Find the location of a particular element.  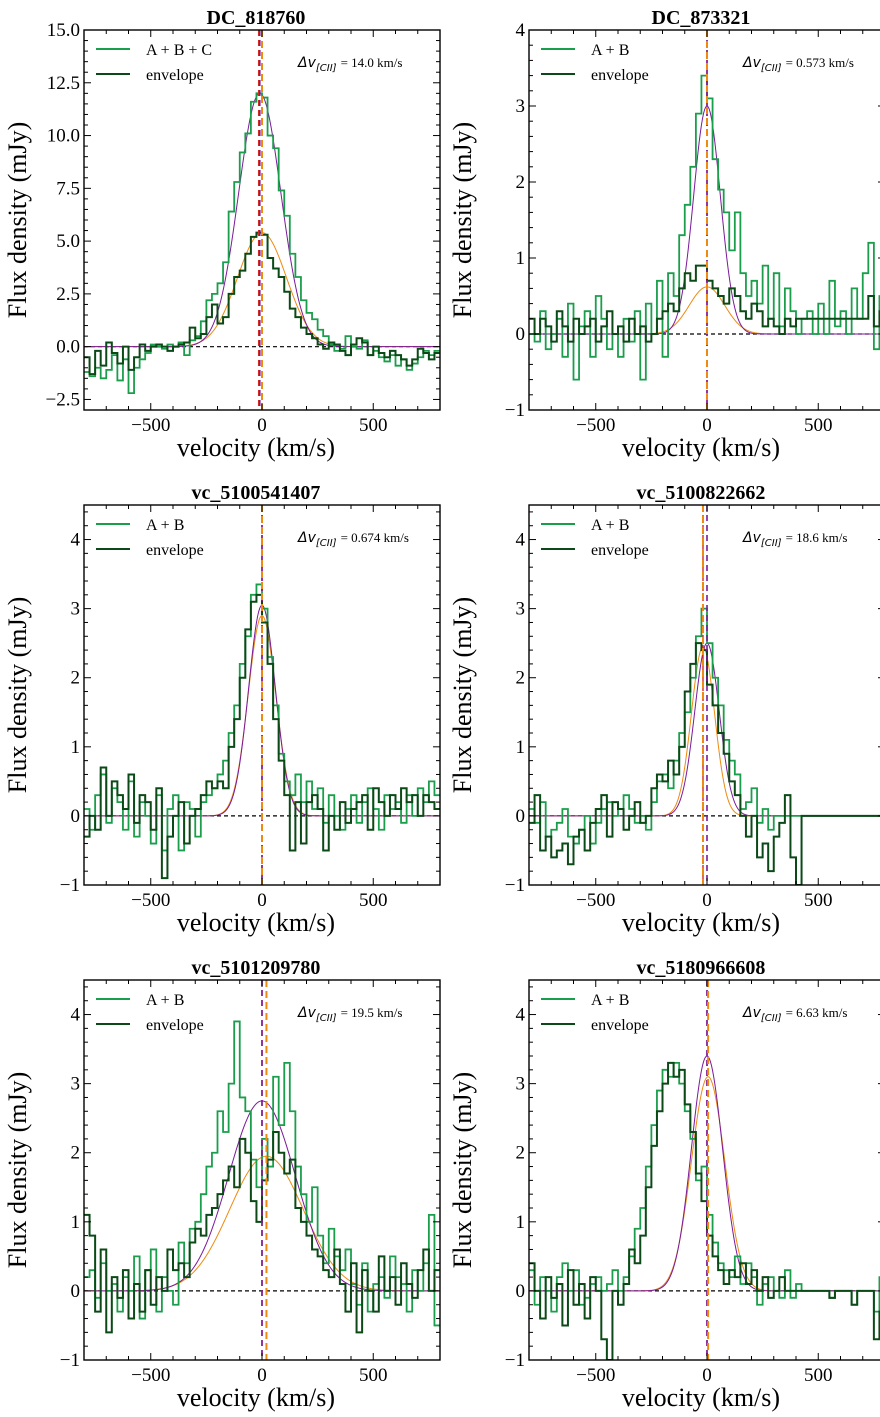

delta-v-annotation: Δv[CII] = 0.573 km/s is located at coordinates (798, 64).